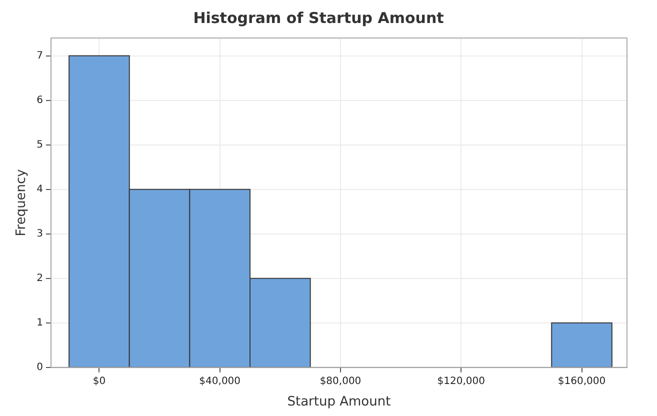 The height and width of the screenshot is (416, 657). Describe the element at coordinates (220, 381) in the screenshot. I see `x-tick-label: $40,000` at that location.